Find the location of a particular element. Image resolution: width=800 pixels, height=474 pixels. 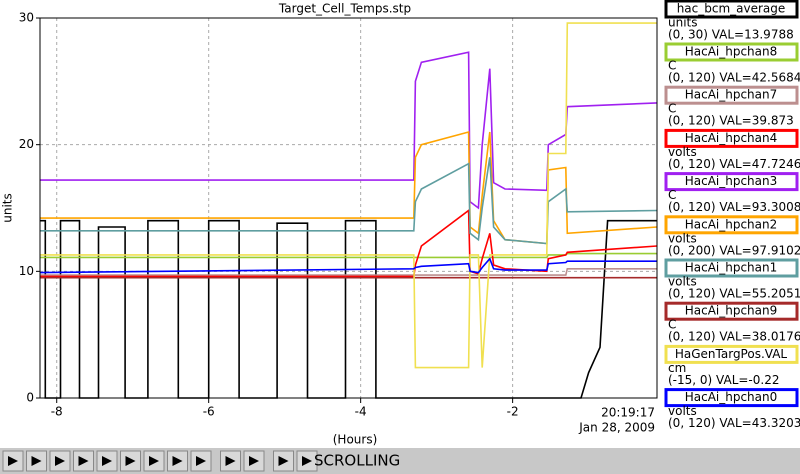

legend-range: (0, 120) VAL=42.5684 is located at coordinates (734, 78).